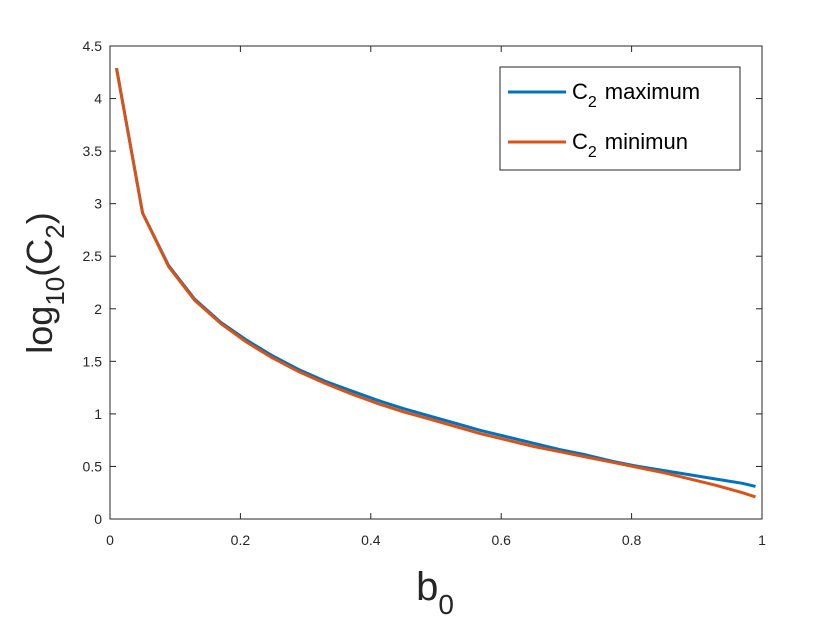 This screenshot has height=630, width=840. Describe the element at coordinates (93, 256) in the screenshot. I see `y-tick-label: 2.5` at that location.